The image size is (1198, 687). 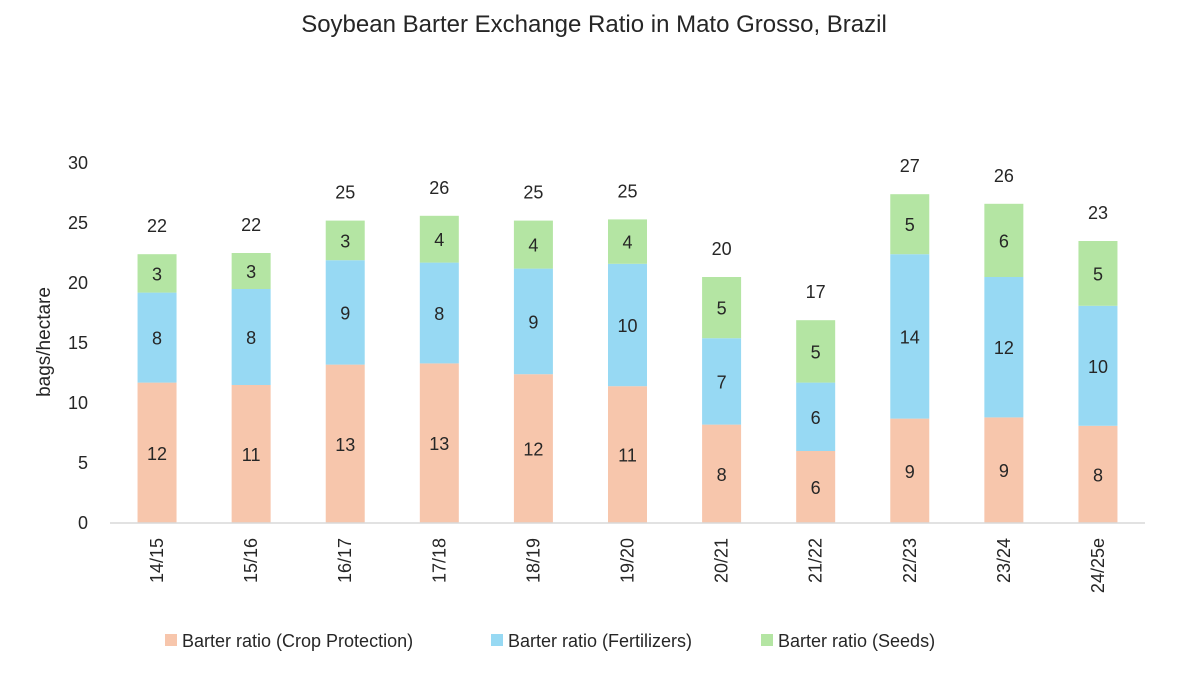 What do you see at coordinates (1098, 565) in the screenshot?
I see `x-tick-label: 24/25e` at bounding box center [1098, 565].